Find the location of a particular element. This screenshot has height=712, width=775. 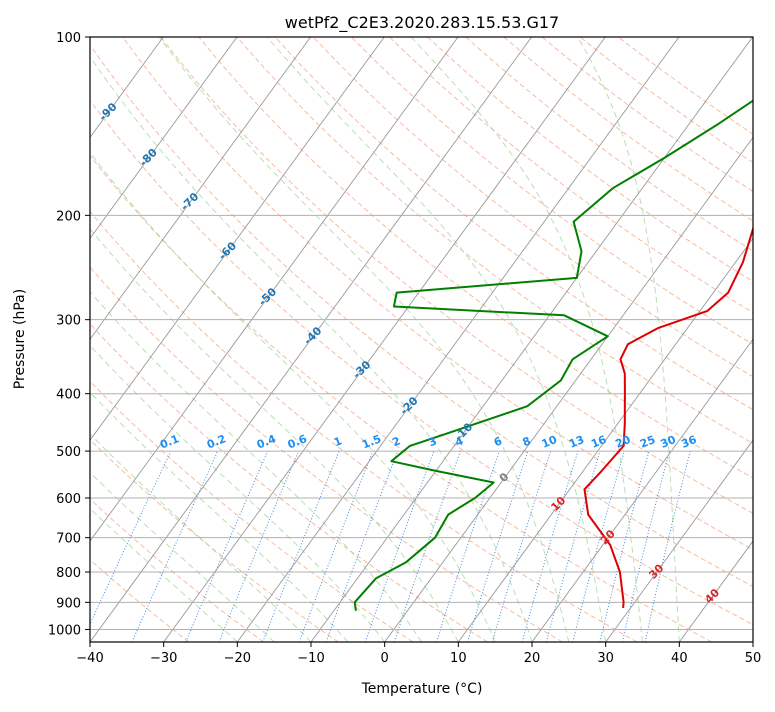

y-tick-label: 200 is located at coordinates (68, 216).